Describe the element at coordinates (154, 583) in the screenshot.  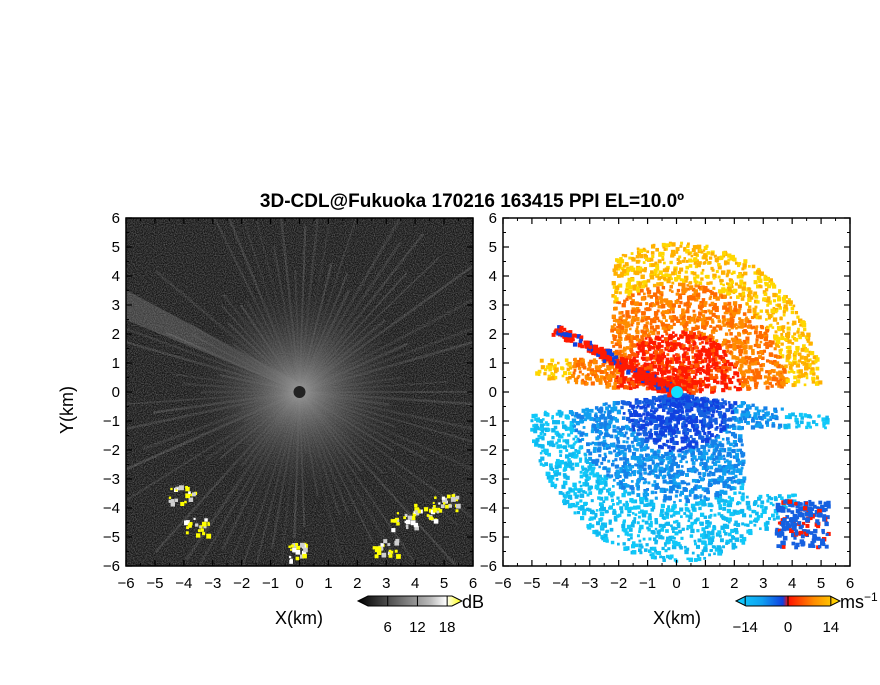
I see `xtick-label: −5` at that location.